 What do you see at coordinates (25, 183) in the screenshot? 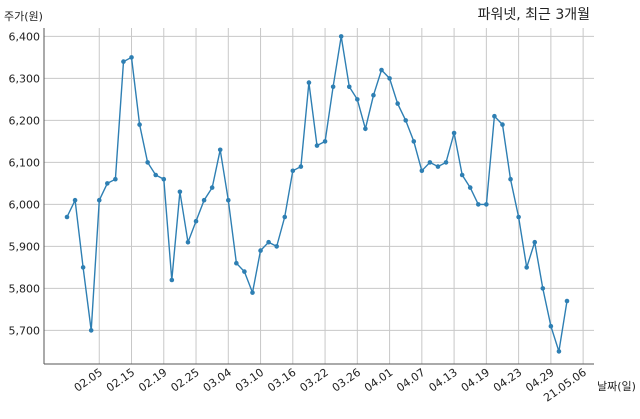
I see `y-tick-labels: 5,700 5,800 5,900 6,000 6,100 6,200 6,300 6,400` at bounding box center [25, 183].